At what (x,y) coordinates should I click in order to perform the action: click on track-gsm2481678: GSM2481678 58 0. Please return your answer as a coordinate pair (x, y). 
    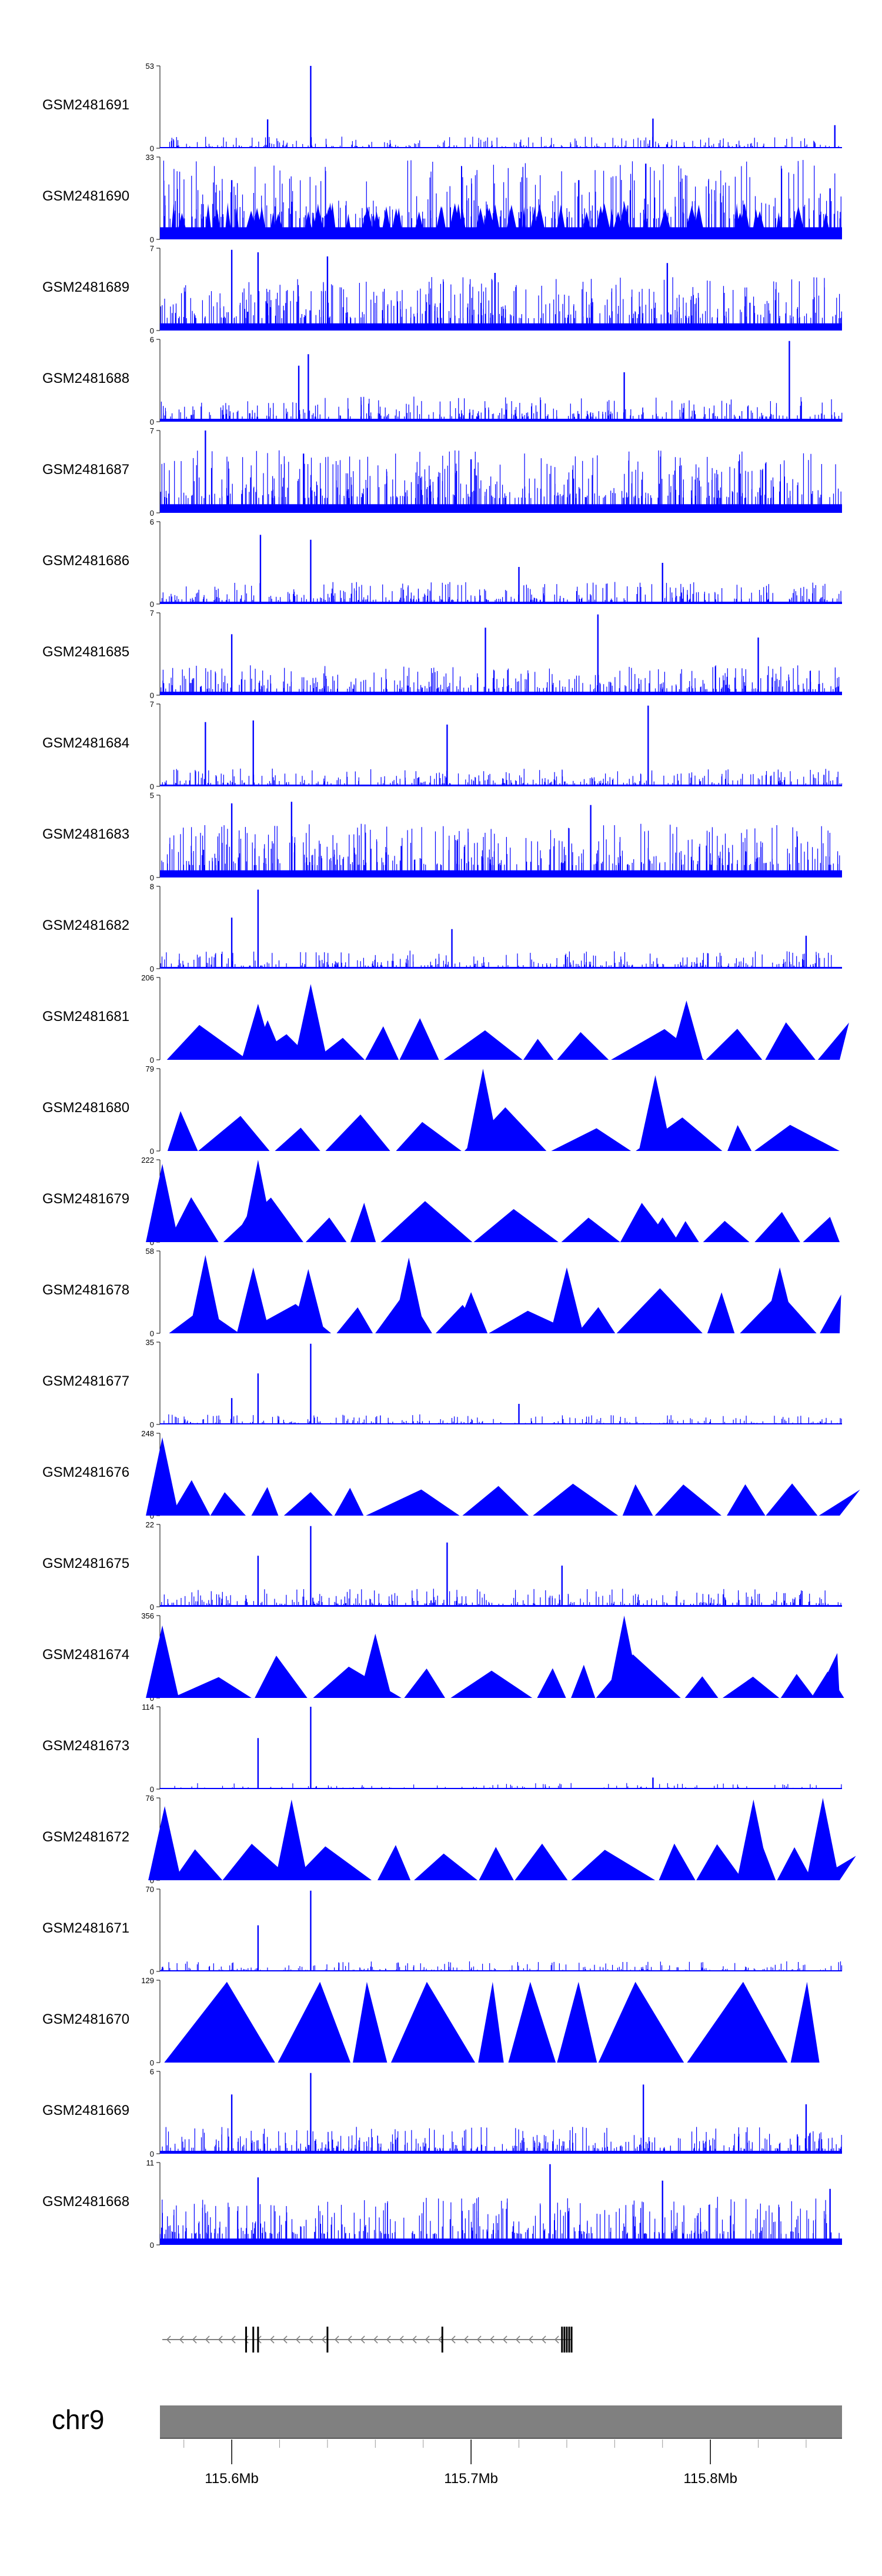
    Looking at the image, I should click on (441, 1292).